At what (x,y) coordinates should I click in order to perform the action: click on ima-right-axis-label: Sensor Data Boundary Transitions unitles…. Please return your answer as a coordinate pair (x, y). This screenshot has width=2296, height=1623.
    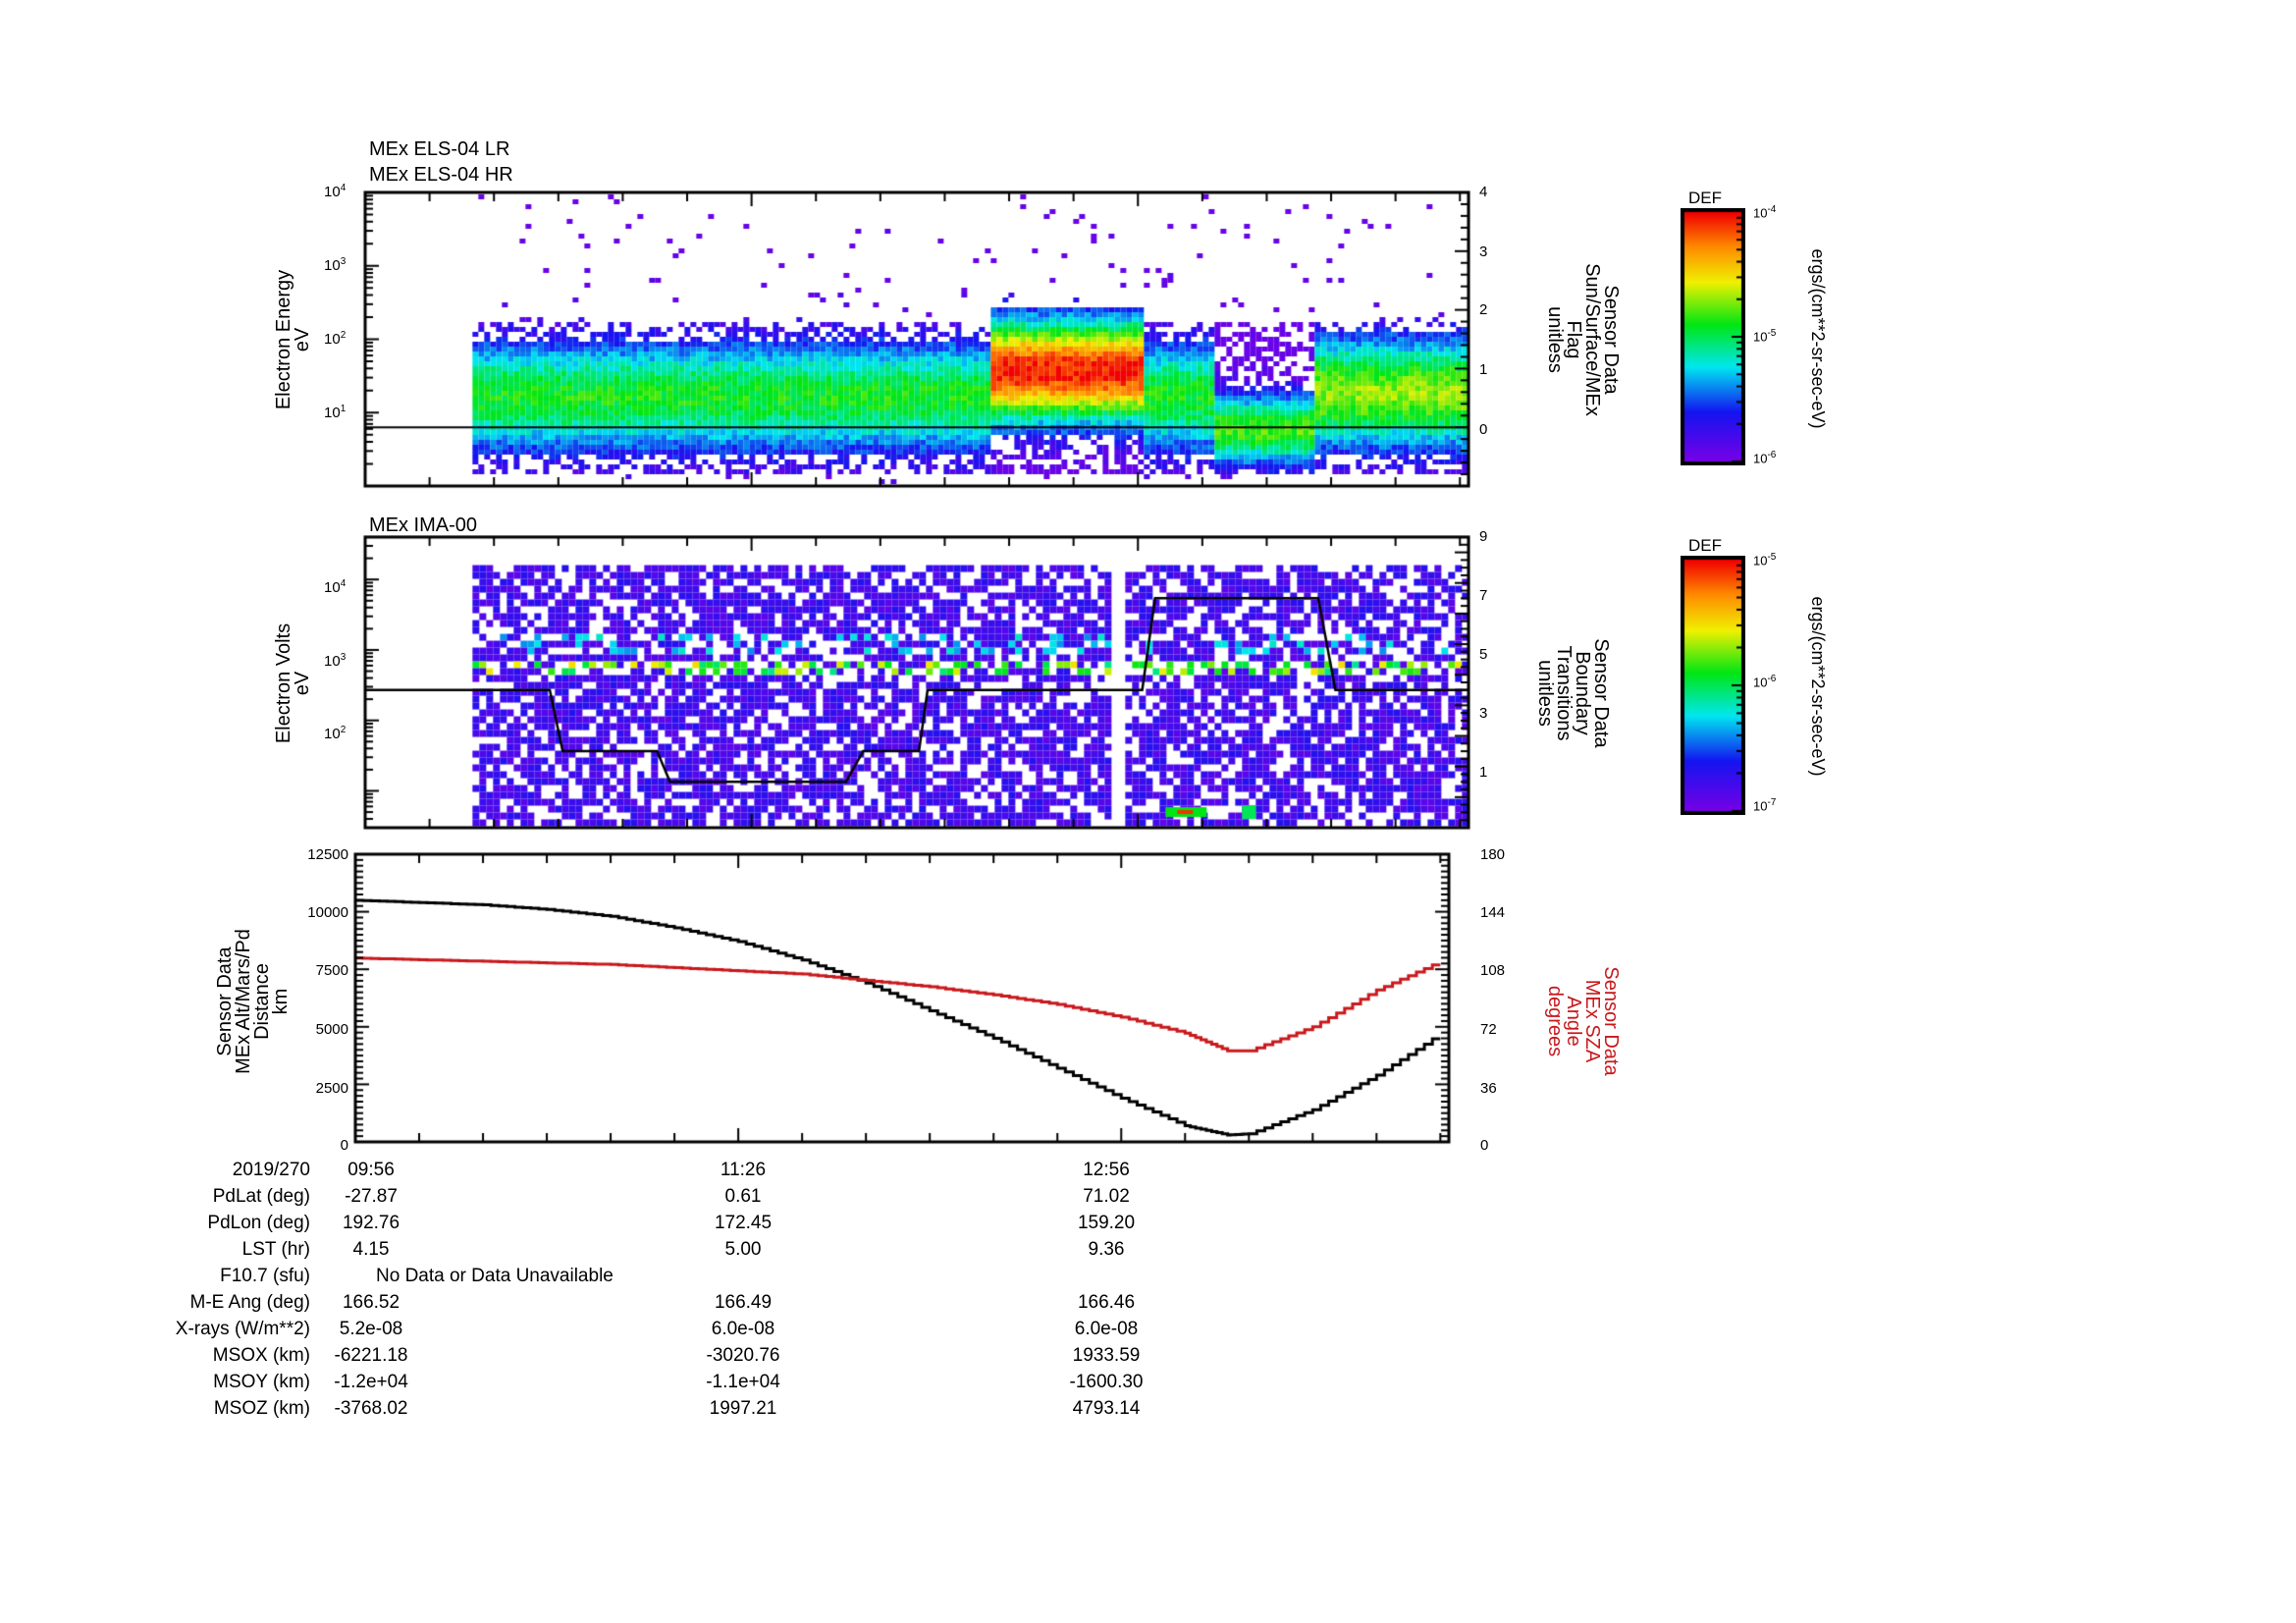
    Looking at the image, I should click on (1573, 693).